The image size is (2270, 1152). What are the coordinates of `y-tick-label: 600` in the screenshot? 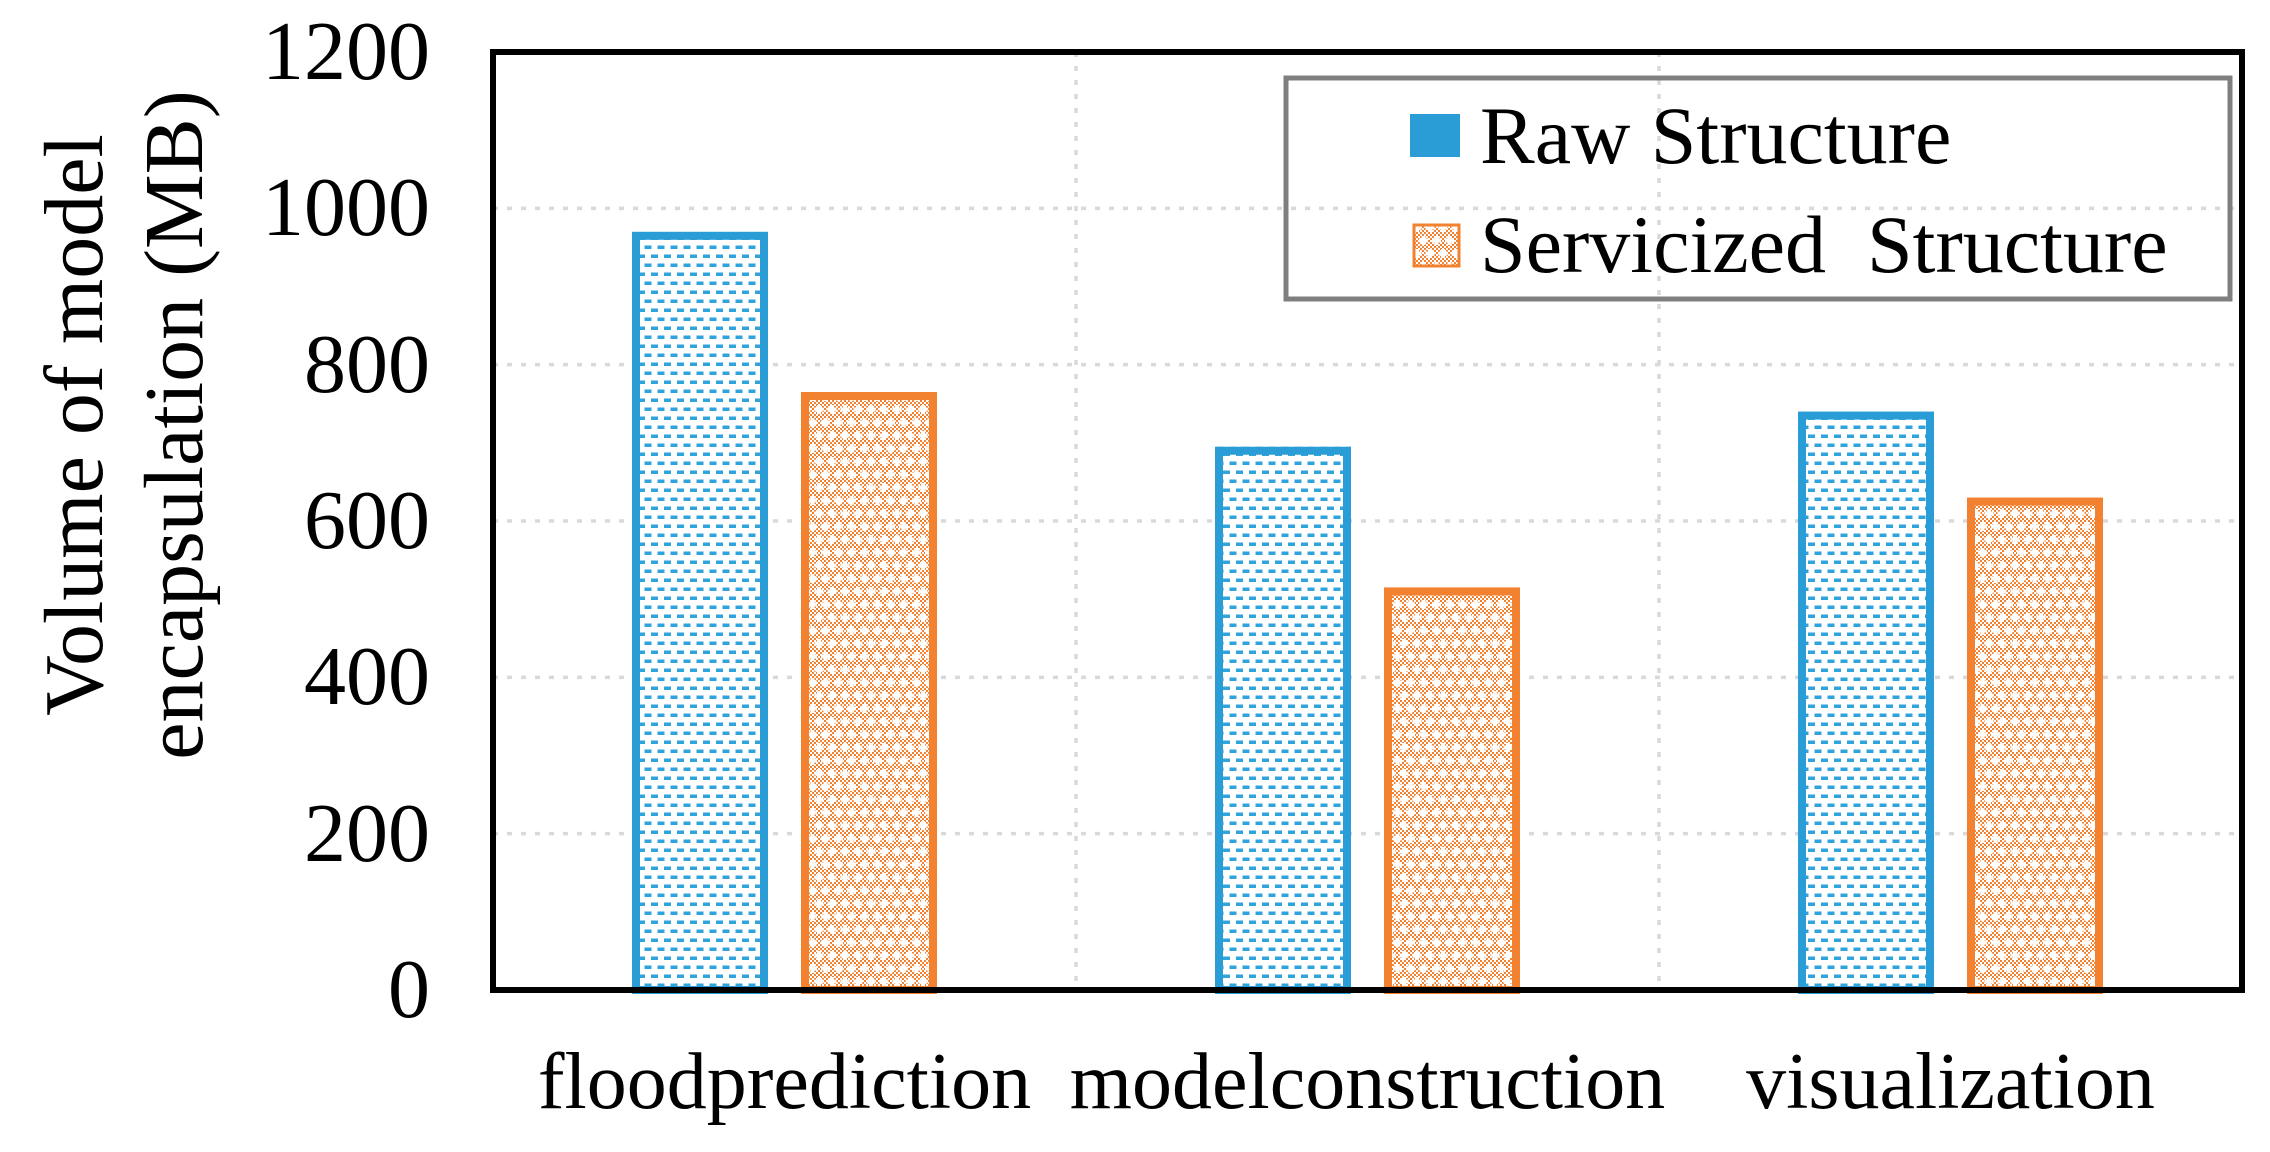 It's located at (367, 520).